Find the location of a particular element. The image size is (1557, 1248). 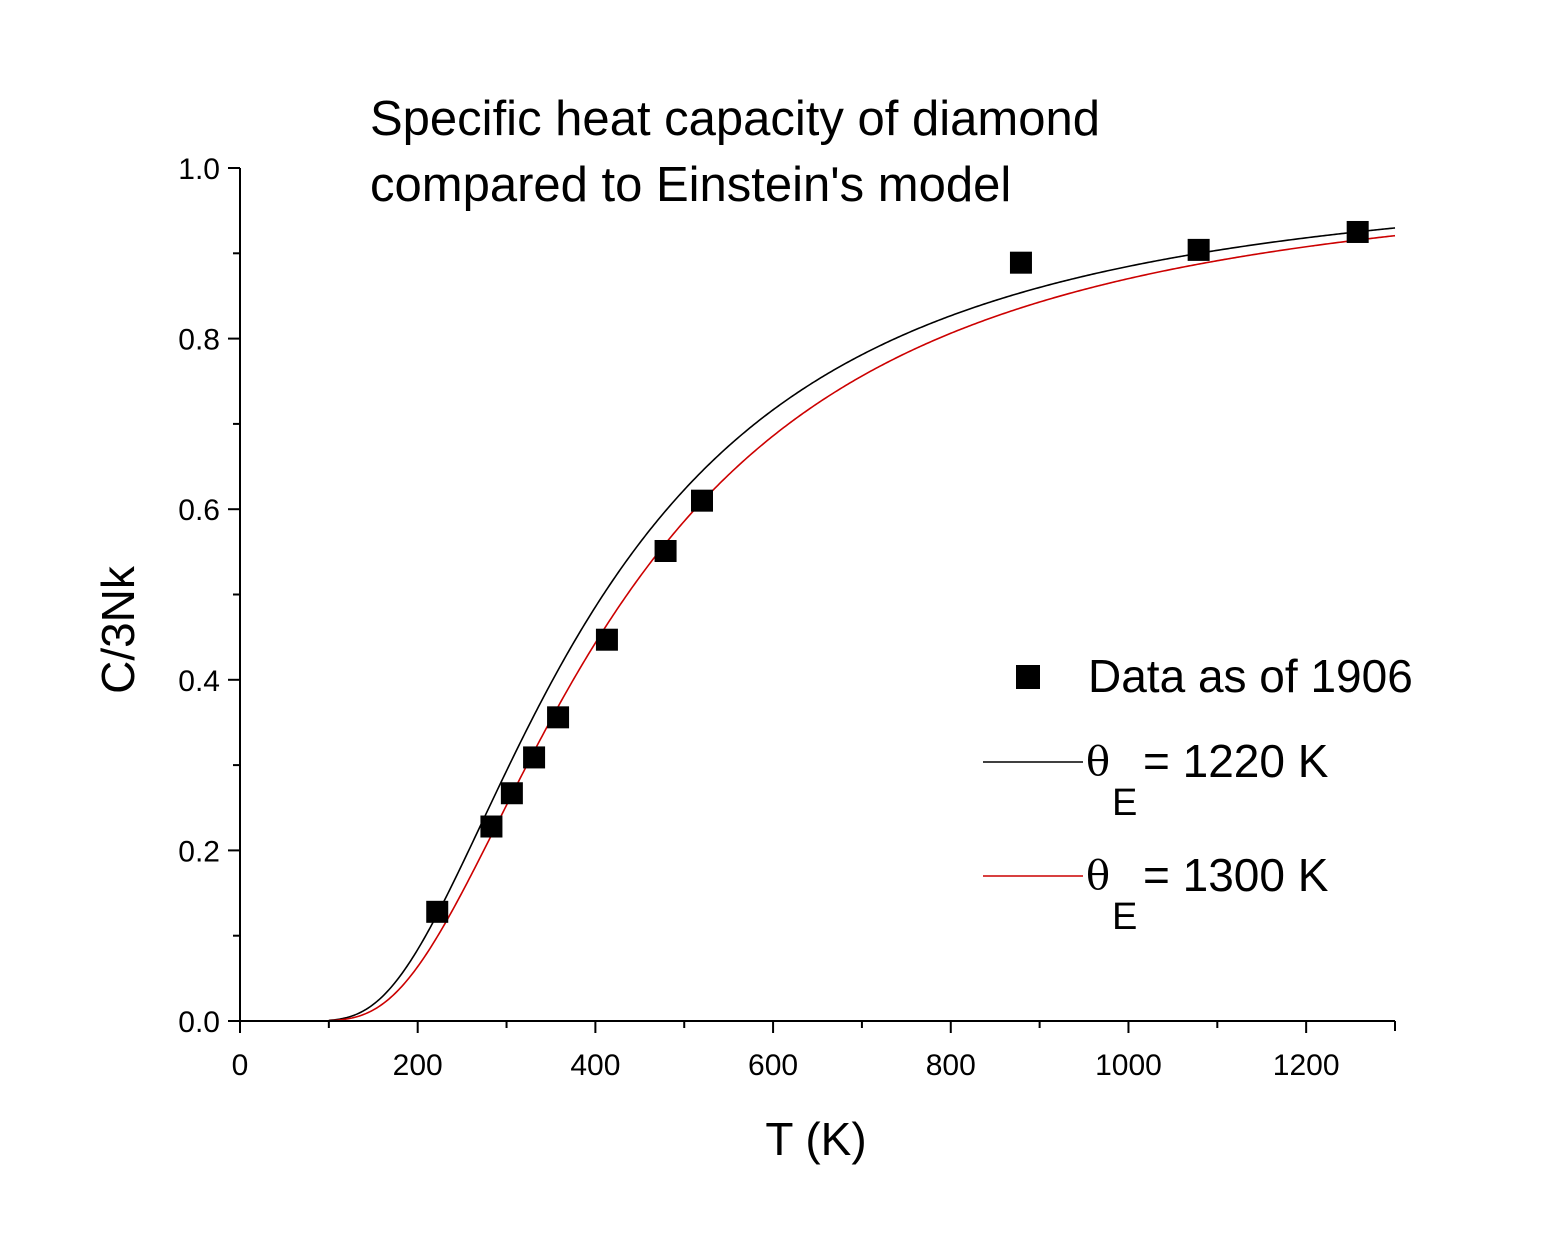

y-tick-label: 0.2 is located at coordinates (199, 851).